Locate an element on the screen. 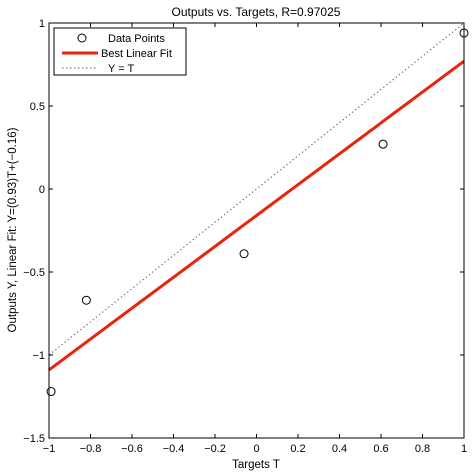  x-tick-label: −1 is located at coordinates (49, 449).